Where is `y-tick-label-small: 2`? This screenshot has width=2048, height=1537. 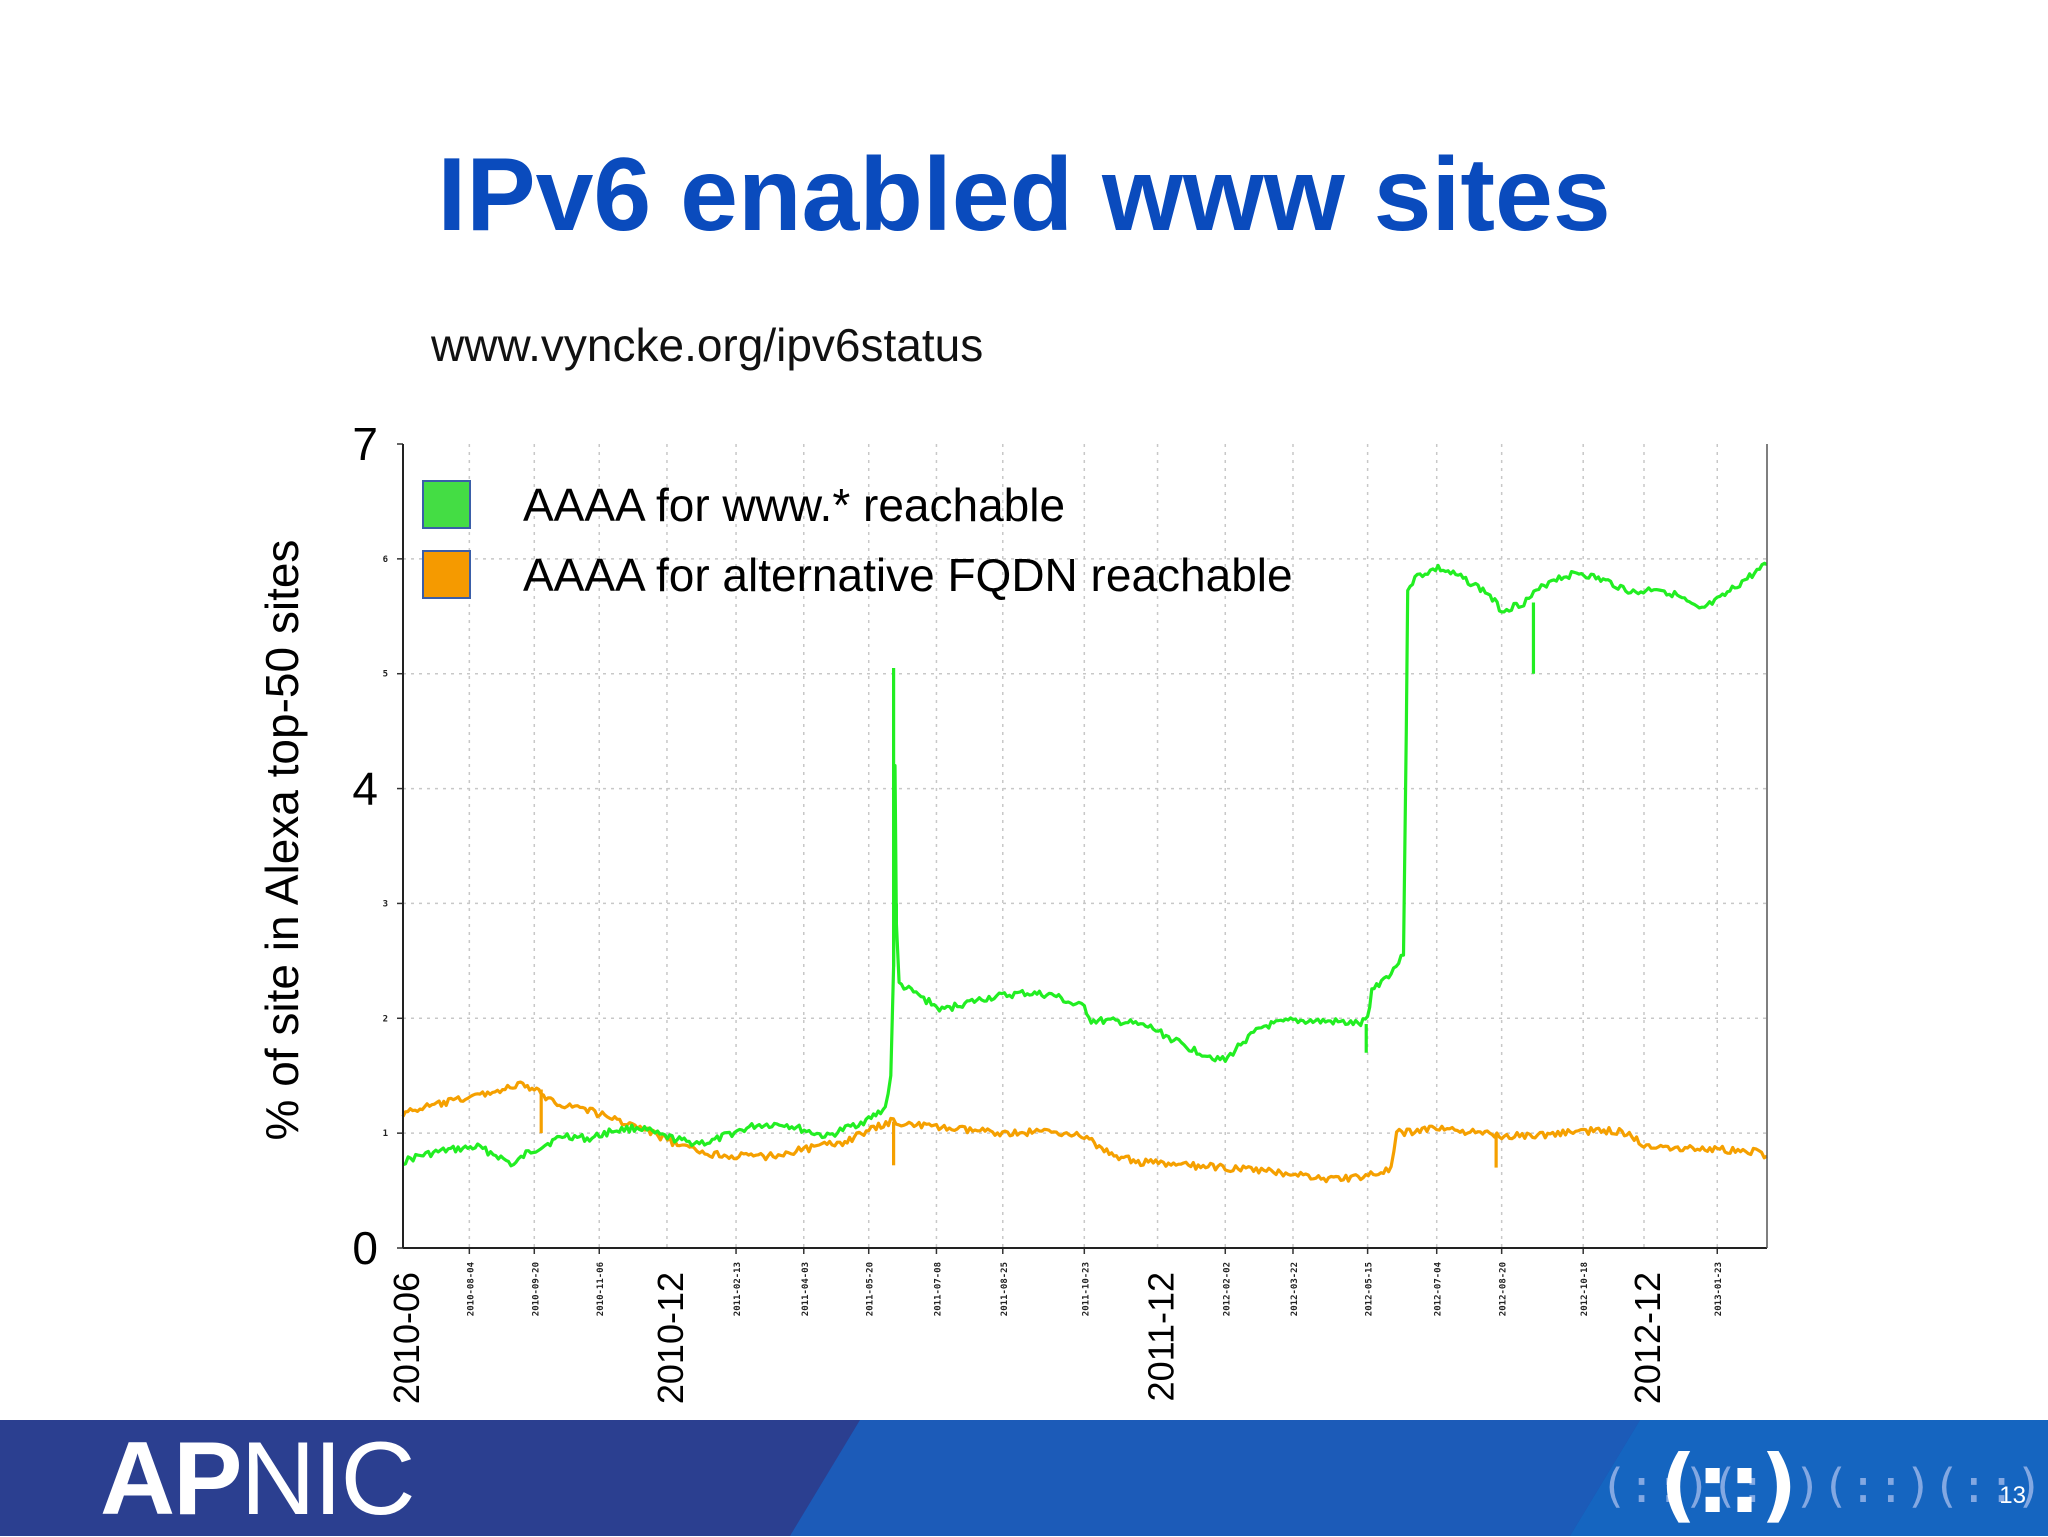
y-tick-label-small: 2 is located at coordinates (385, 1019).